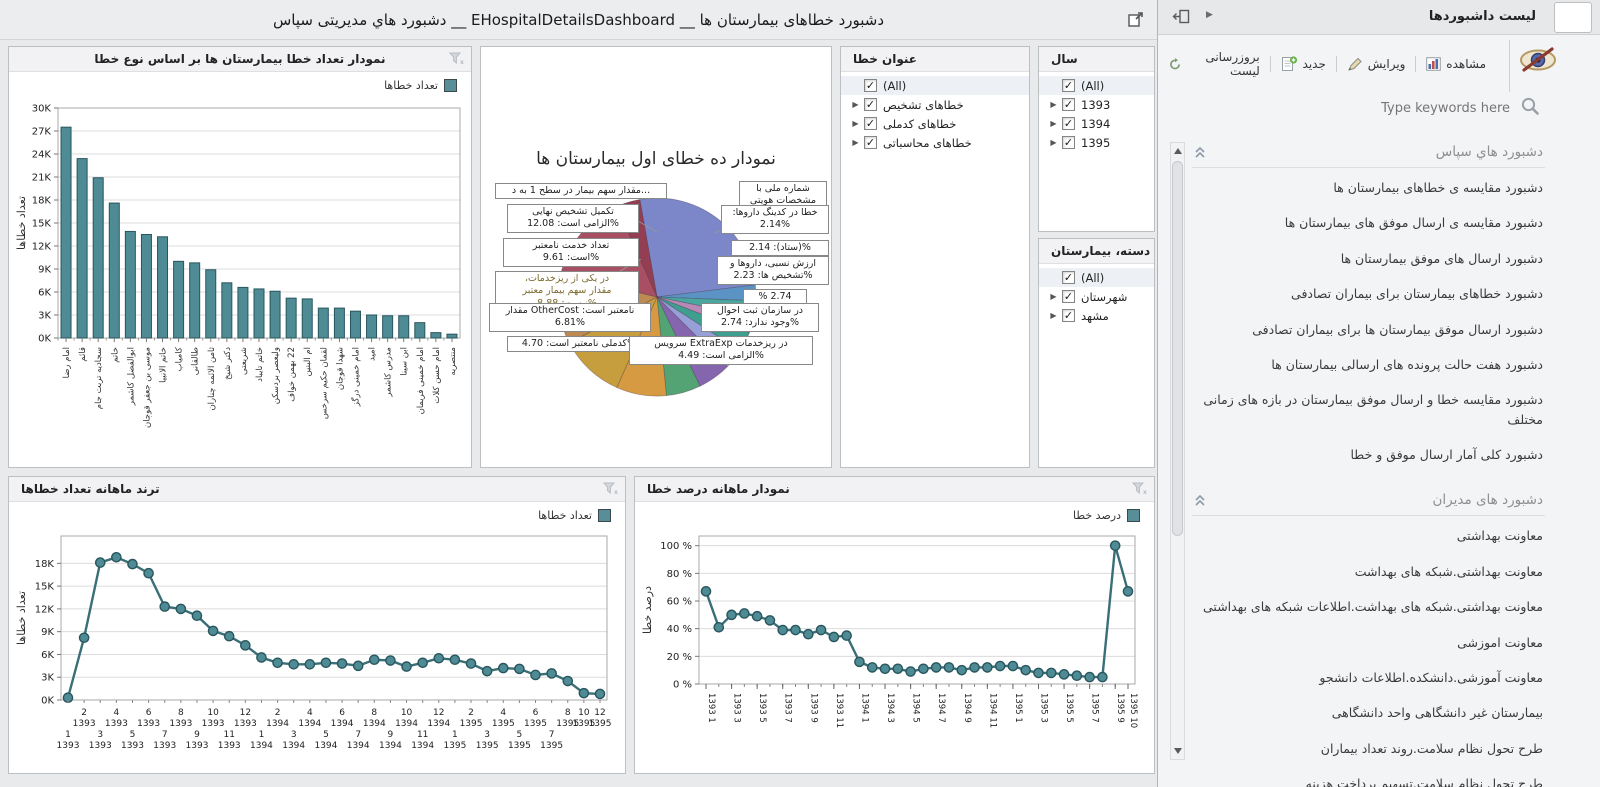 The height and width of the screenshot is (787, 1600). What do you see at coordinates (1096, 142) in the screenshot?
I see `filter-item-year: ▶ ✓ 1395` at bounding box center [1096, 142].